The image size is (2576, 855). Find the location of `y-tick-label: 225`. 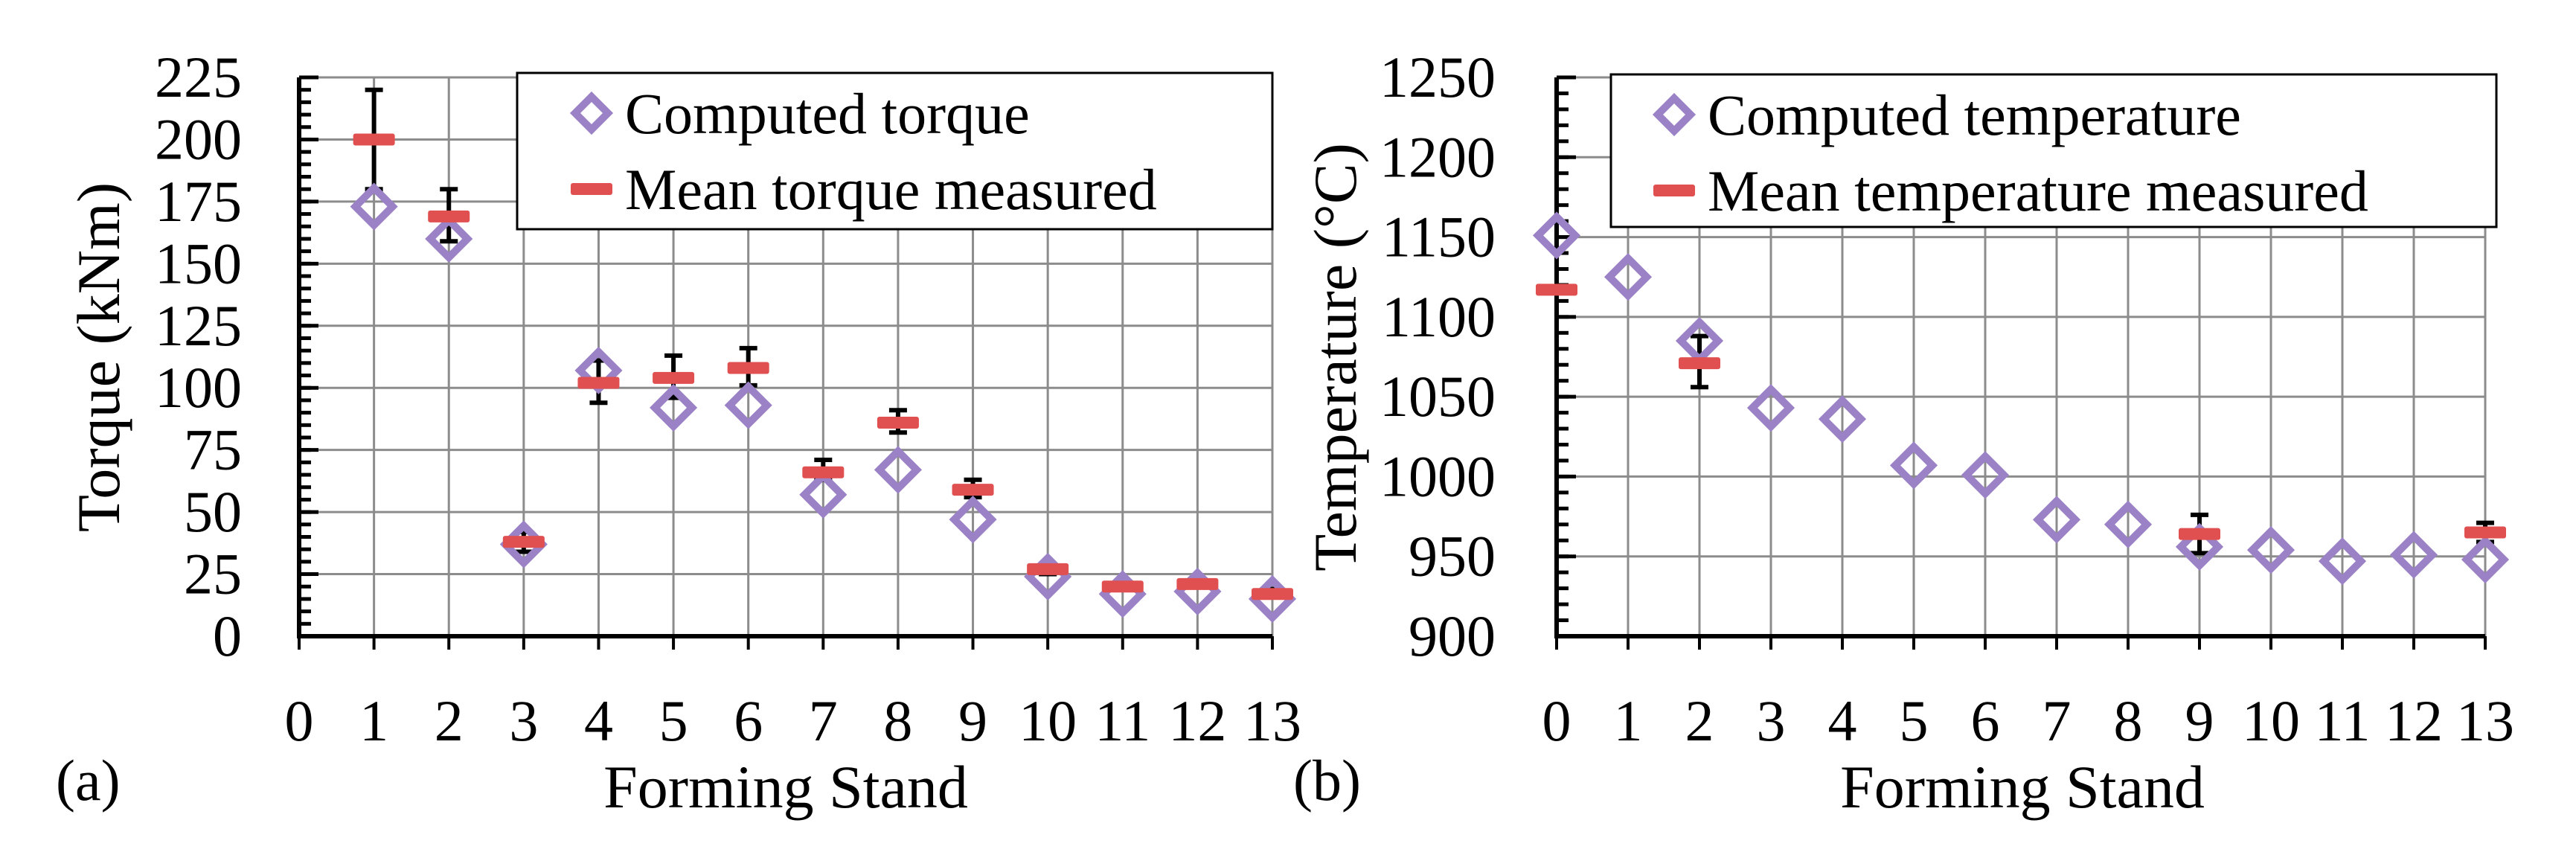

y-tick-label: 225 is located at coordinates (198, 77).